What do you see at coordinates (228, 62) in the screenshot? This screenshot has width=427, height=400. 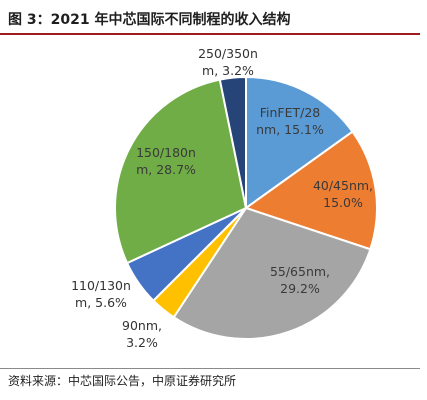 I see `data-label-250-350nm: 250/350n m, 3.2%` at bounding box center [228, 62].